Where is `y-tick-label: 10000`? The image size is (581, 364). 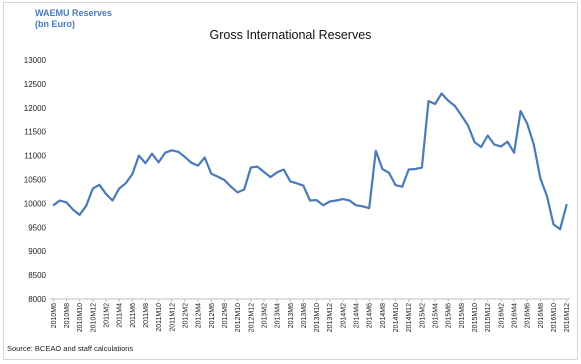
y-tick-label: 10000 is located at coordinates (35, 203).